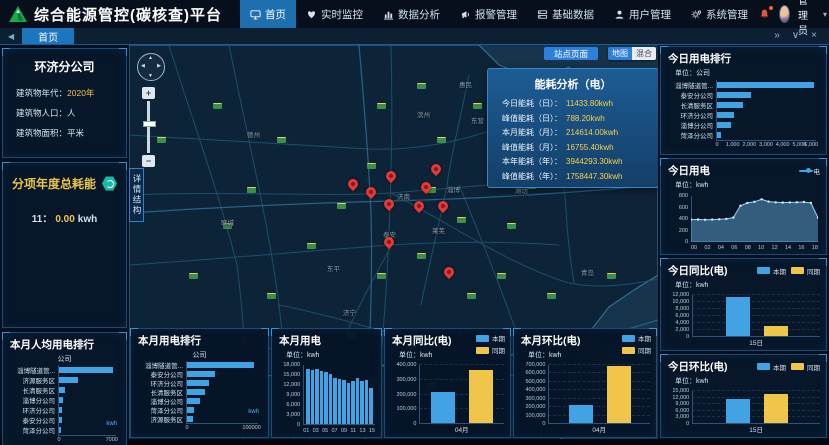 The height and width of the screenshot is (445, 829). What do you see at coordinates (814, 35) in the screenshot?
I see `tabs-close-icon: ×` at bounding box center [814, 35].